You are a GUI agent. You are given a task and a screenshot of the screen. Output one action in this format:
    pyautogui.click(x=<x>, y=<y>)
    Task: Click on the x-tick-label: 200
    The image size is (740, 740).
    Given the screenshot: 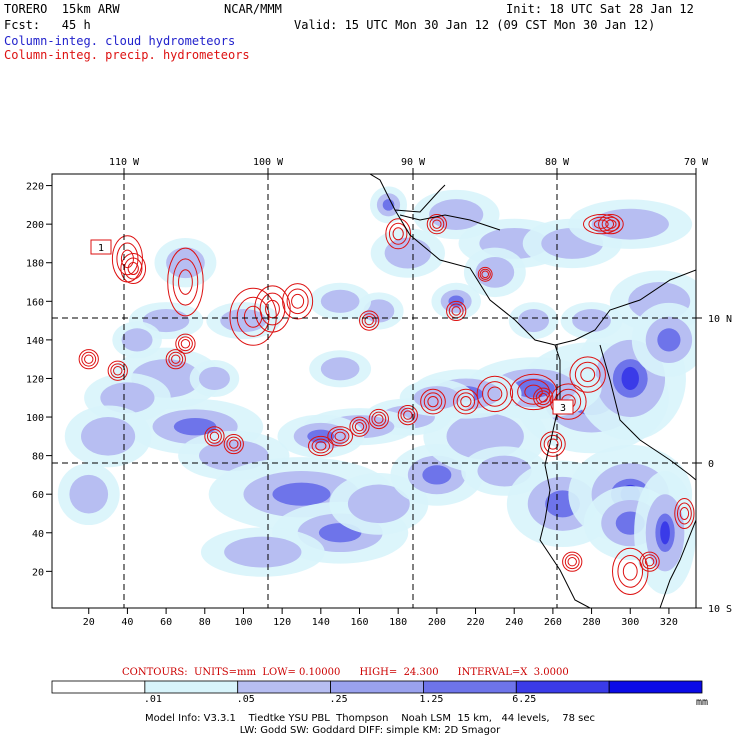 What is the action you would take?
    pyautogui.click(x=437, y=622)
    